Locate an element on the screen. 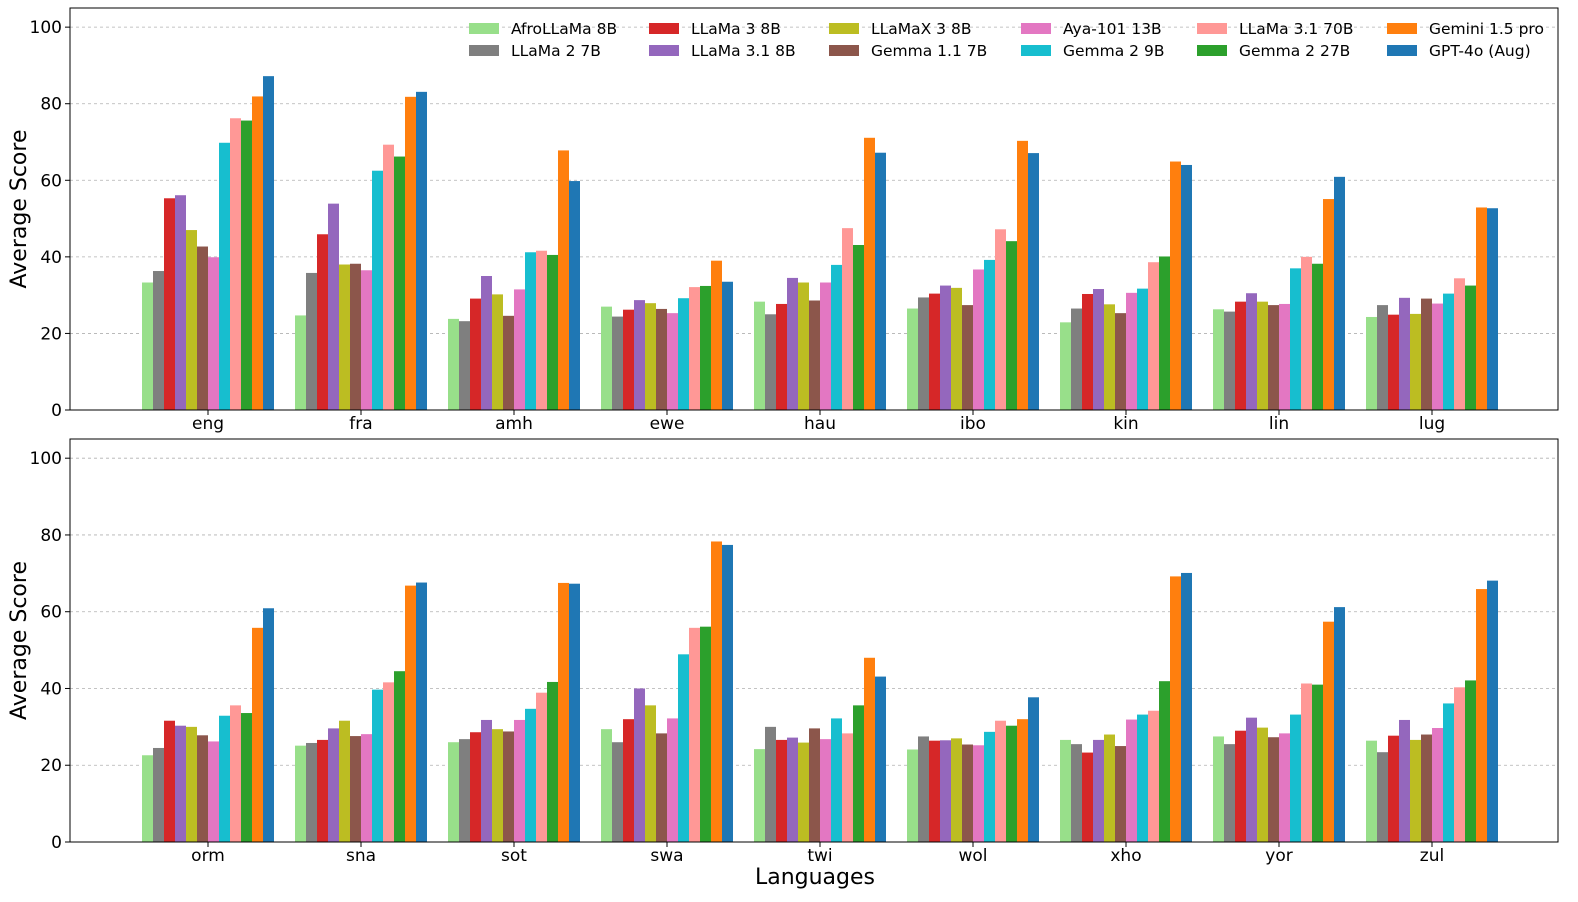  top-bar-ewe-gemma-2-27b is located at coordinates (705, 347).